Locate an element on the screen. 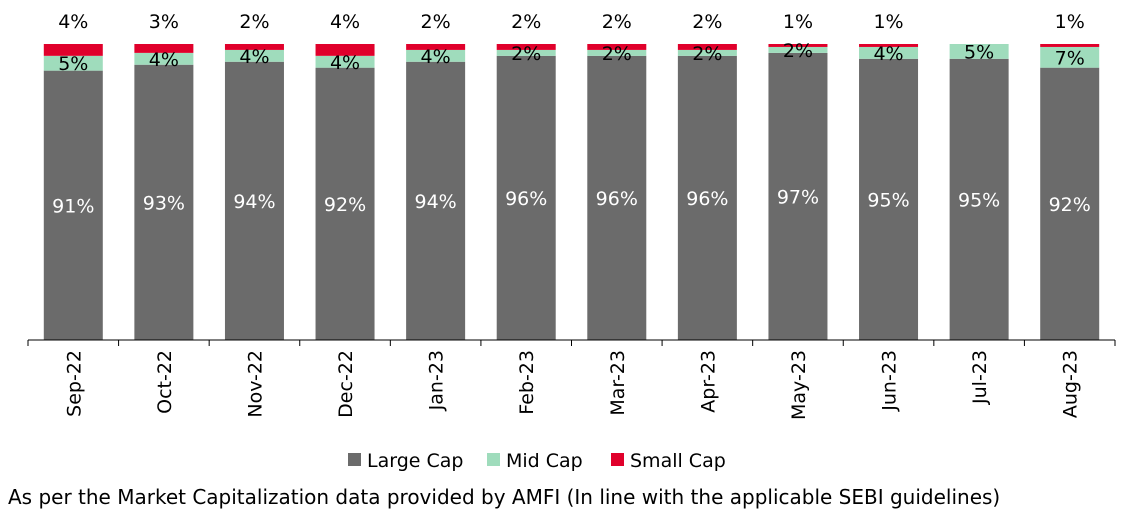 The width and height of the screenshot is (1125, 523). legend: Large Cap Mid Cap Small Cap is located at coordinates (537, 461).